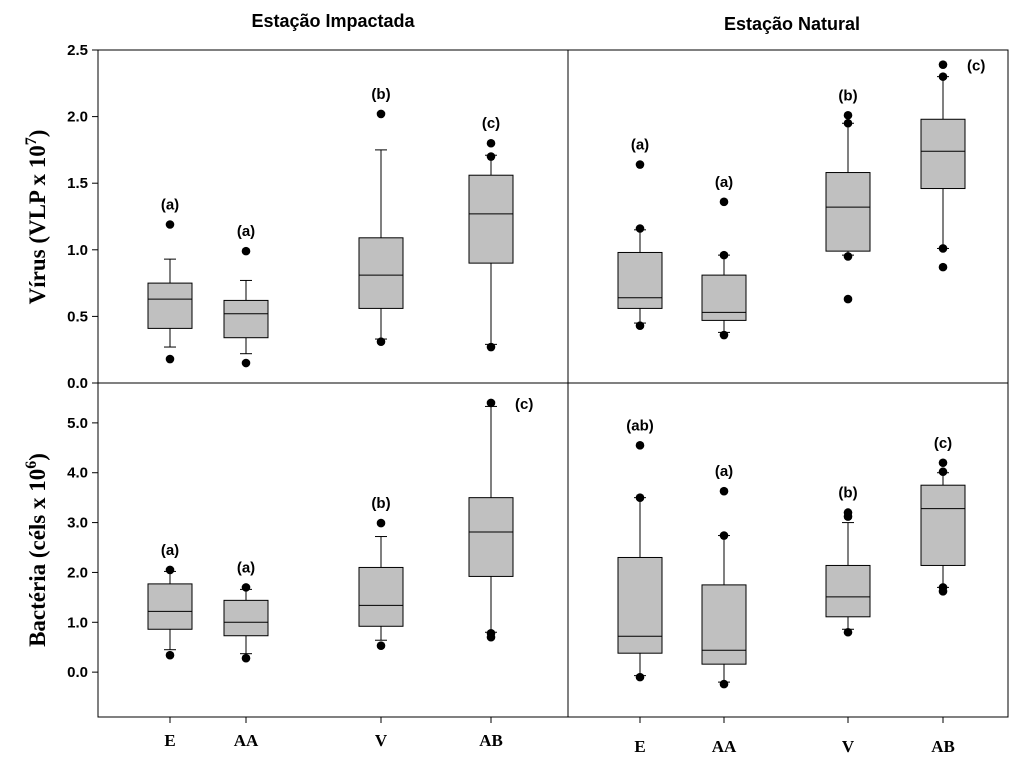 This screenshot has height=759, width=1018. Describe the element at coordinates (847, 493) in the screenshot. I see `significance-group-label: (b)` at that location.